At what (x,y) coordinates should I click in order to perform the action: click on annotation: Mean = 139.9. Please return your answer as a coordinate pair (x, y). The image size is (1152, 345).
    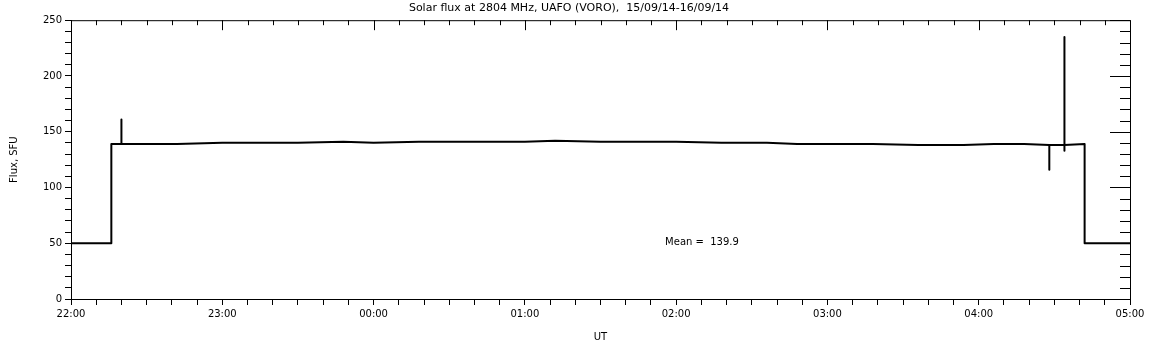
    Looking at the image, I should click on (702, 241).